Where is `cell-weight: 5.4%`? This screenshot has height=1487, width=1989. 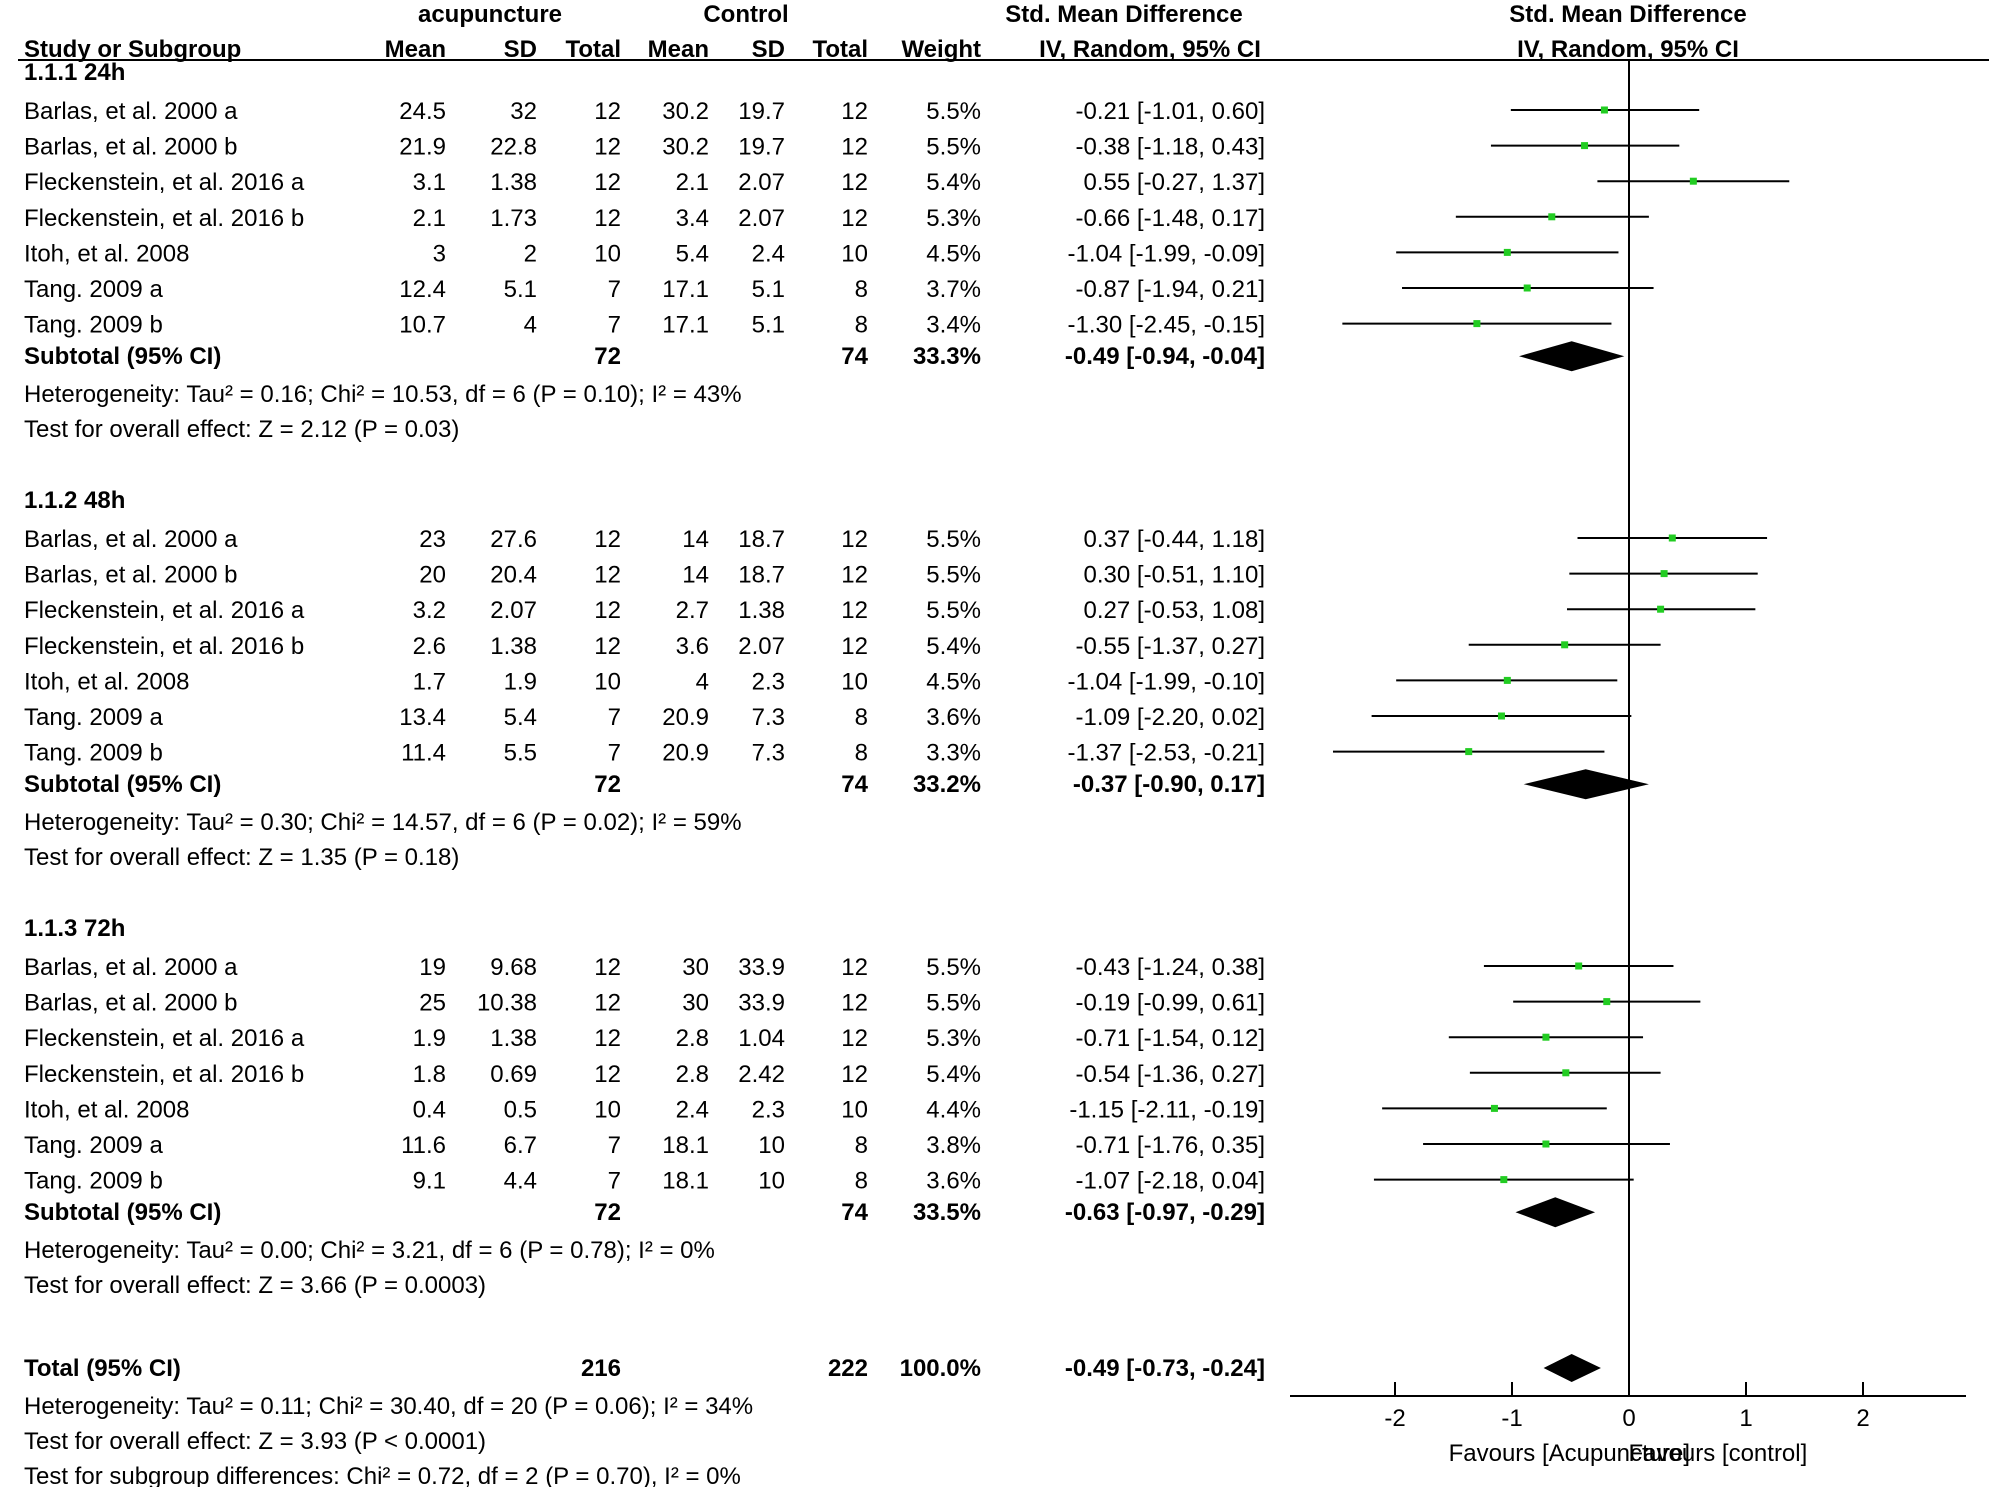 cell-weight: 5.4% is located at coordinates (953, 182).